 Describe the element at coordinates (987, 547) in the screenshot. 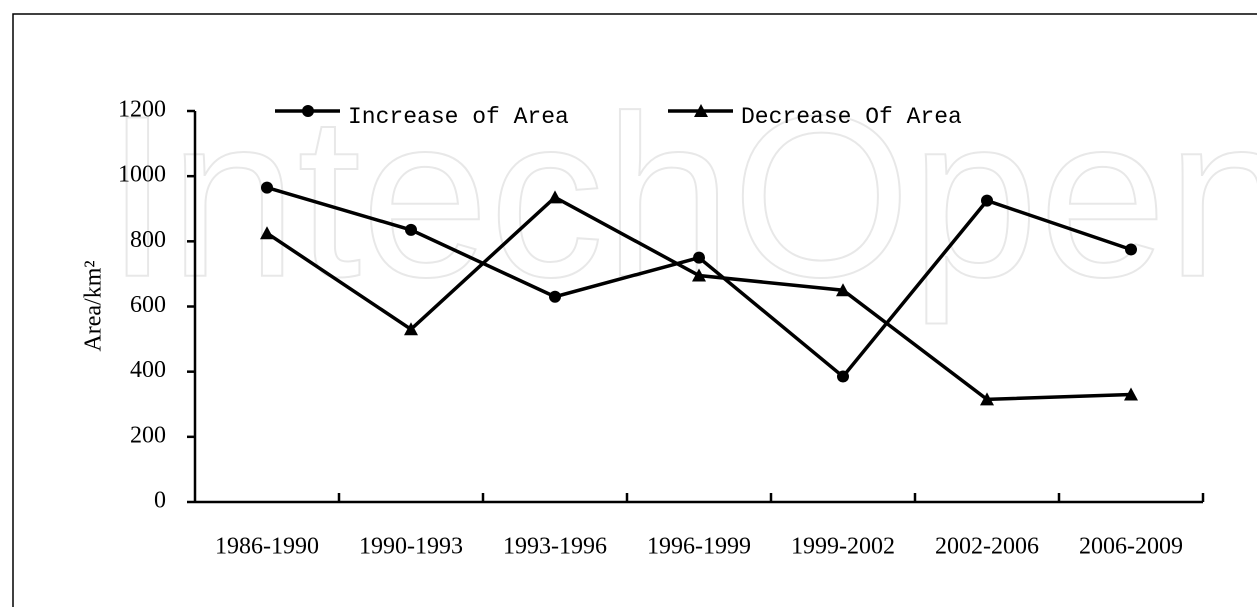

I see `x-tick-label: 2002-2006` at that location.